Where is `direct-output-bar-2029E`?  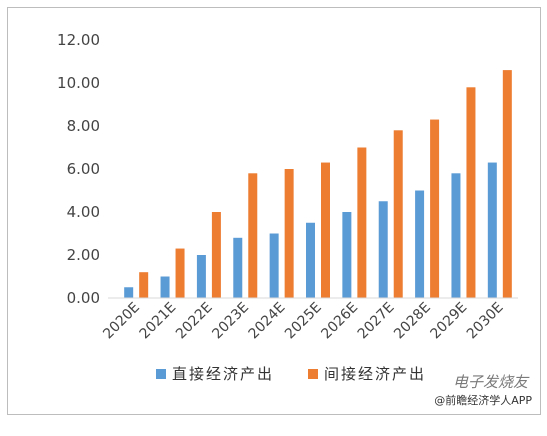
direct-output-bar-2029E is located at coordinates (456, 235).